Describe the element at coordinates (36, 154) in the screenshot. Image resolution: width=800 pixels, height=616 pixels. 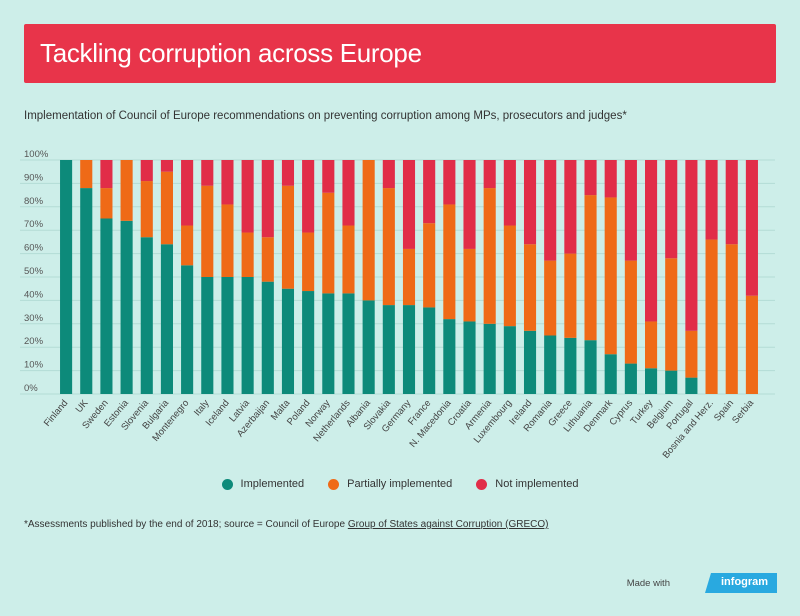
I see `y-tick-label: 100%` at that location.